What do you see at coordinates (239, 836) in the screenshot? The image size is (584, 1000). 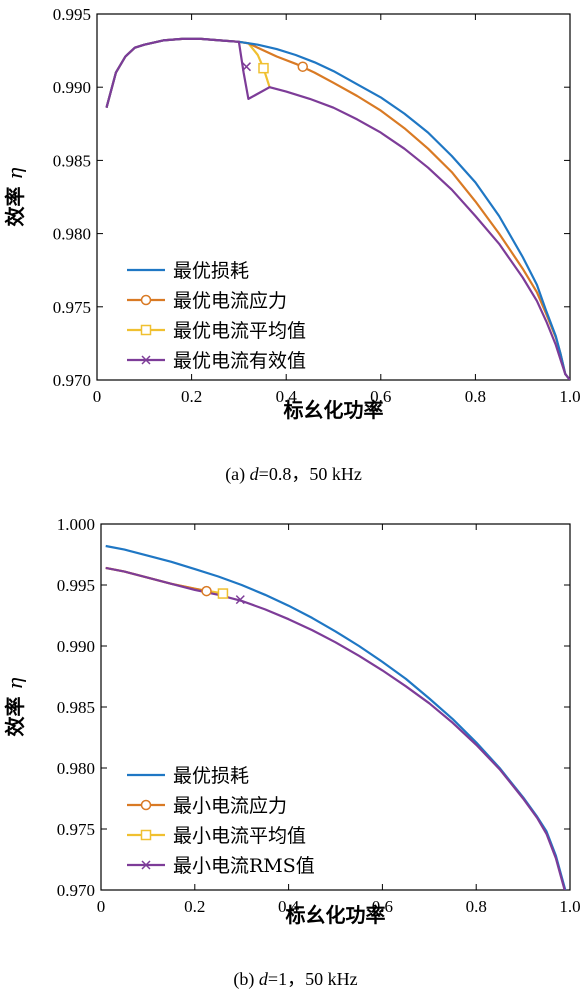 I see `legend-entry-2: 最小电流平均值` at bounding box center [239, 836].